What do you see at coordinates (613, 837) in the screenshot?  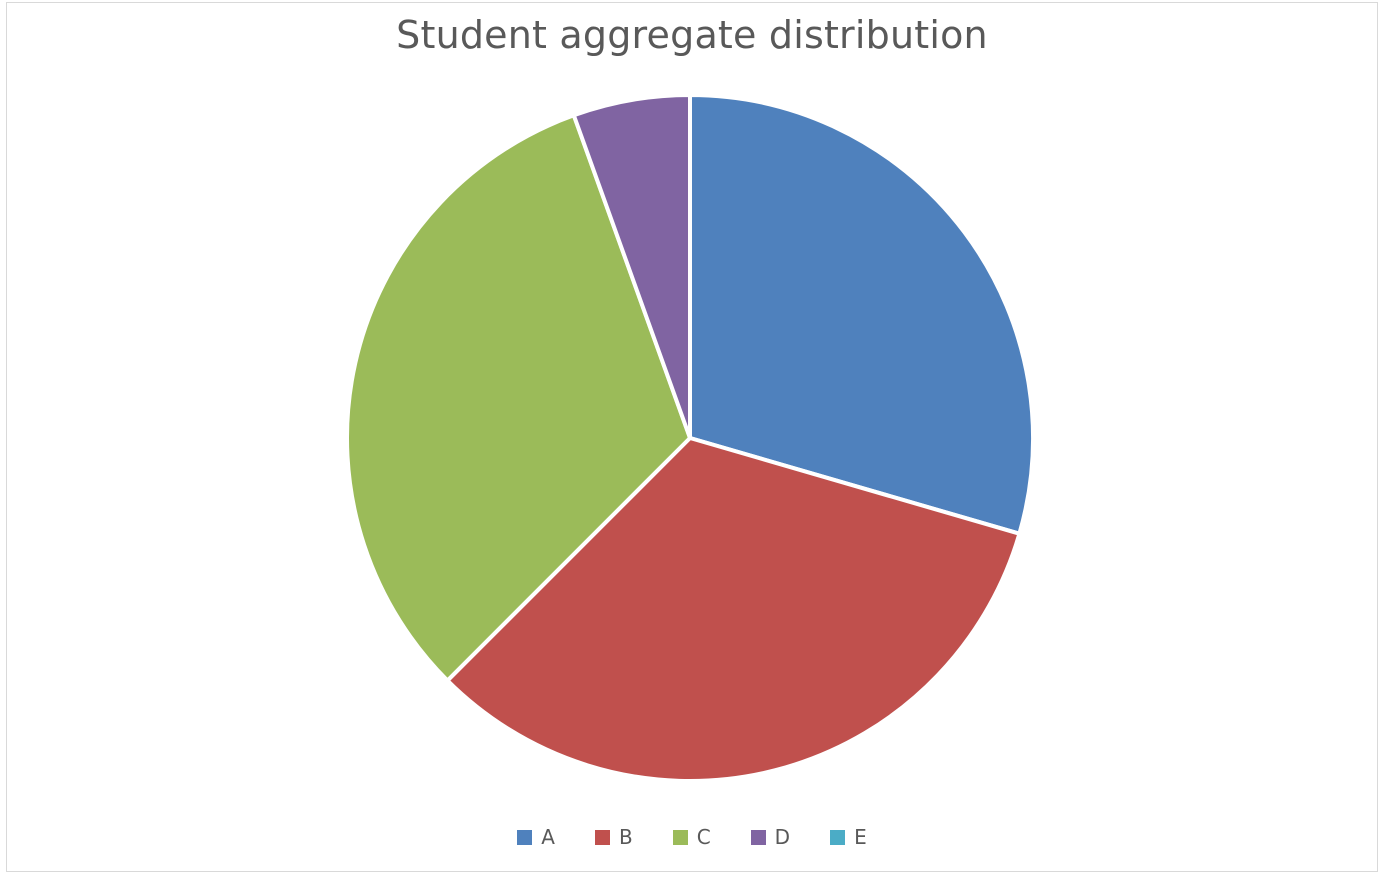 I see `legend-item-b: B` at bounding box center [613, 837].